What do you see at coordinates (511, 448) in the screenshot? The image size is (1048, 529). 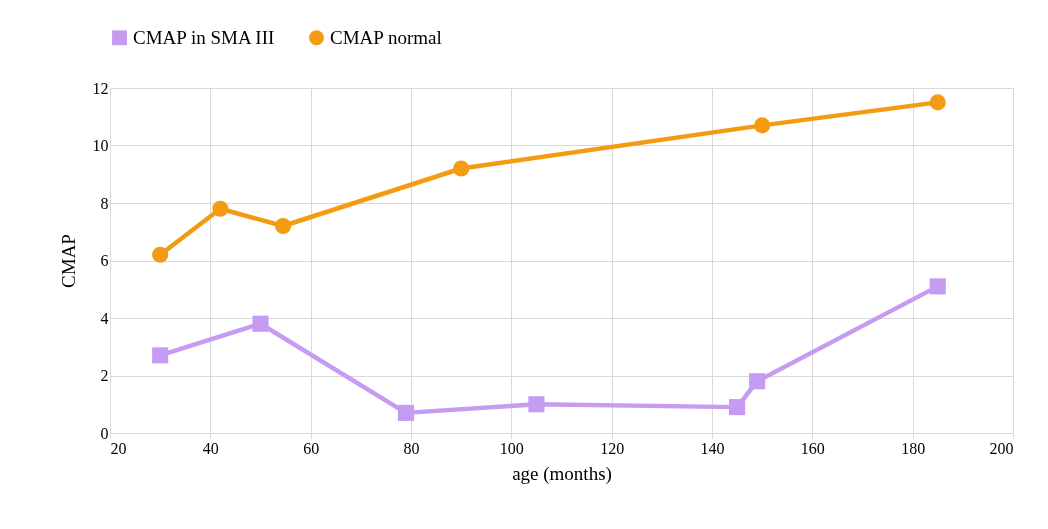 I see `x-tick-label: 100` at bounding box center [511, 448].